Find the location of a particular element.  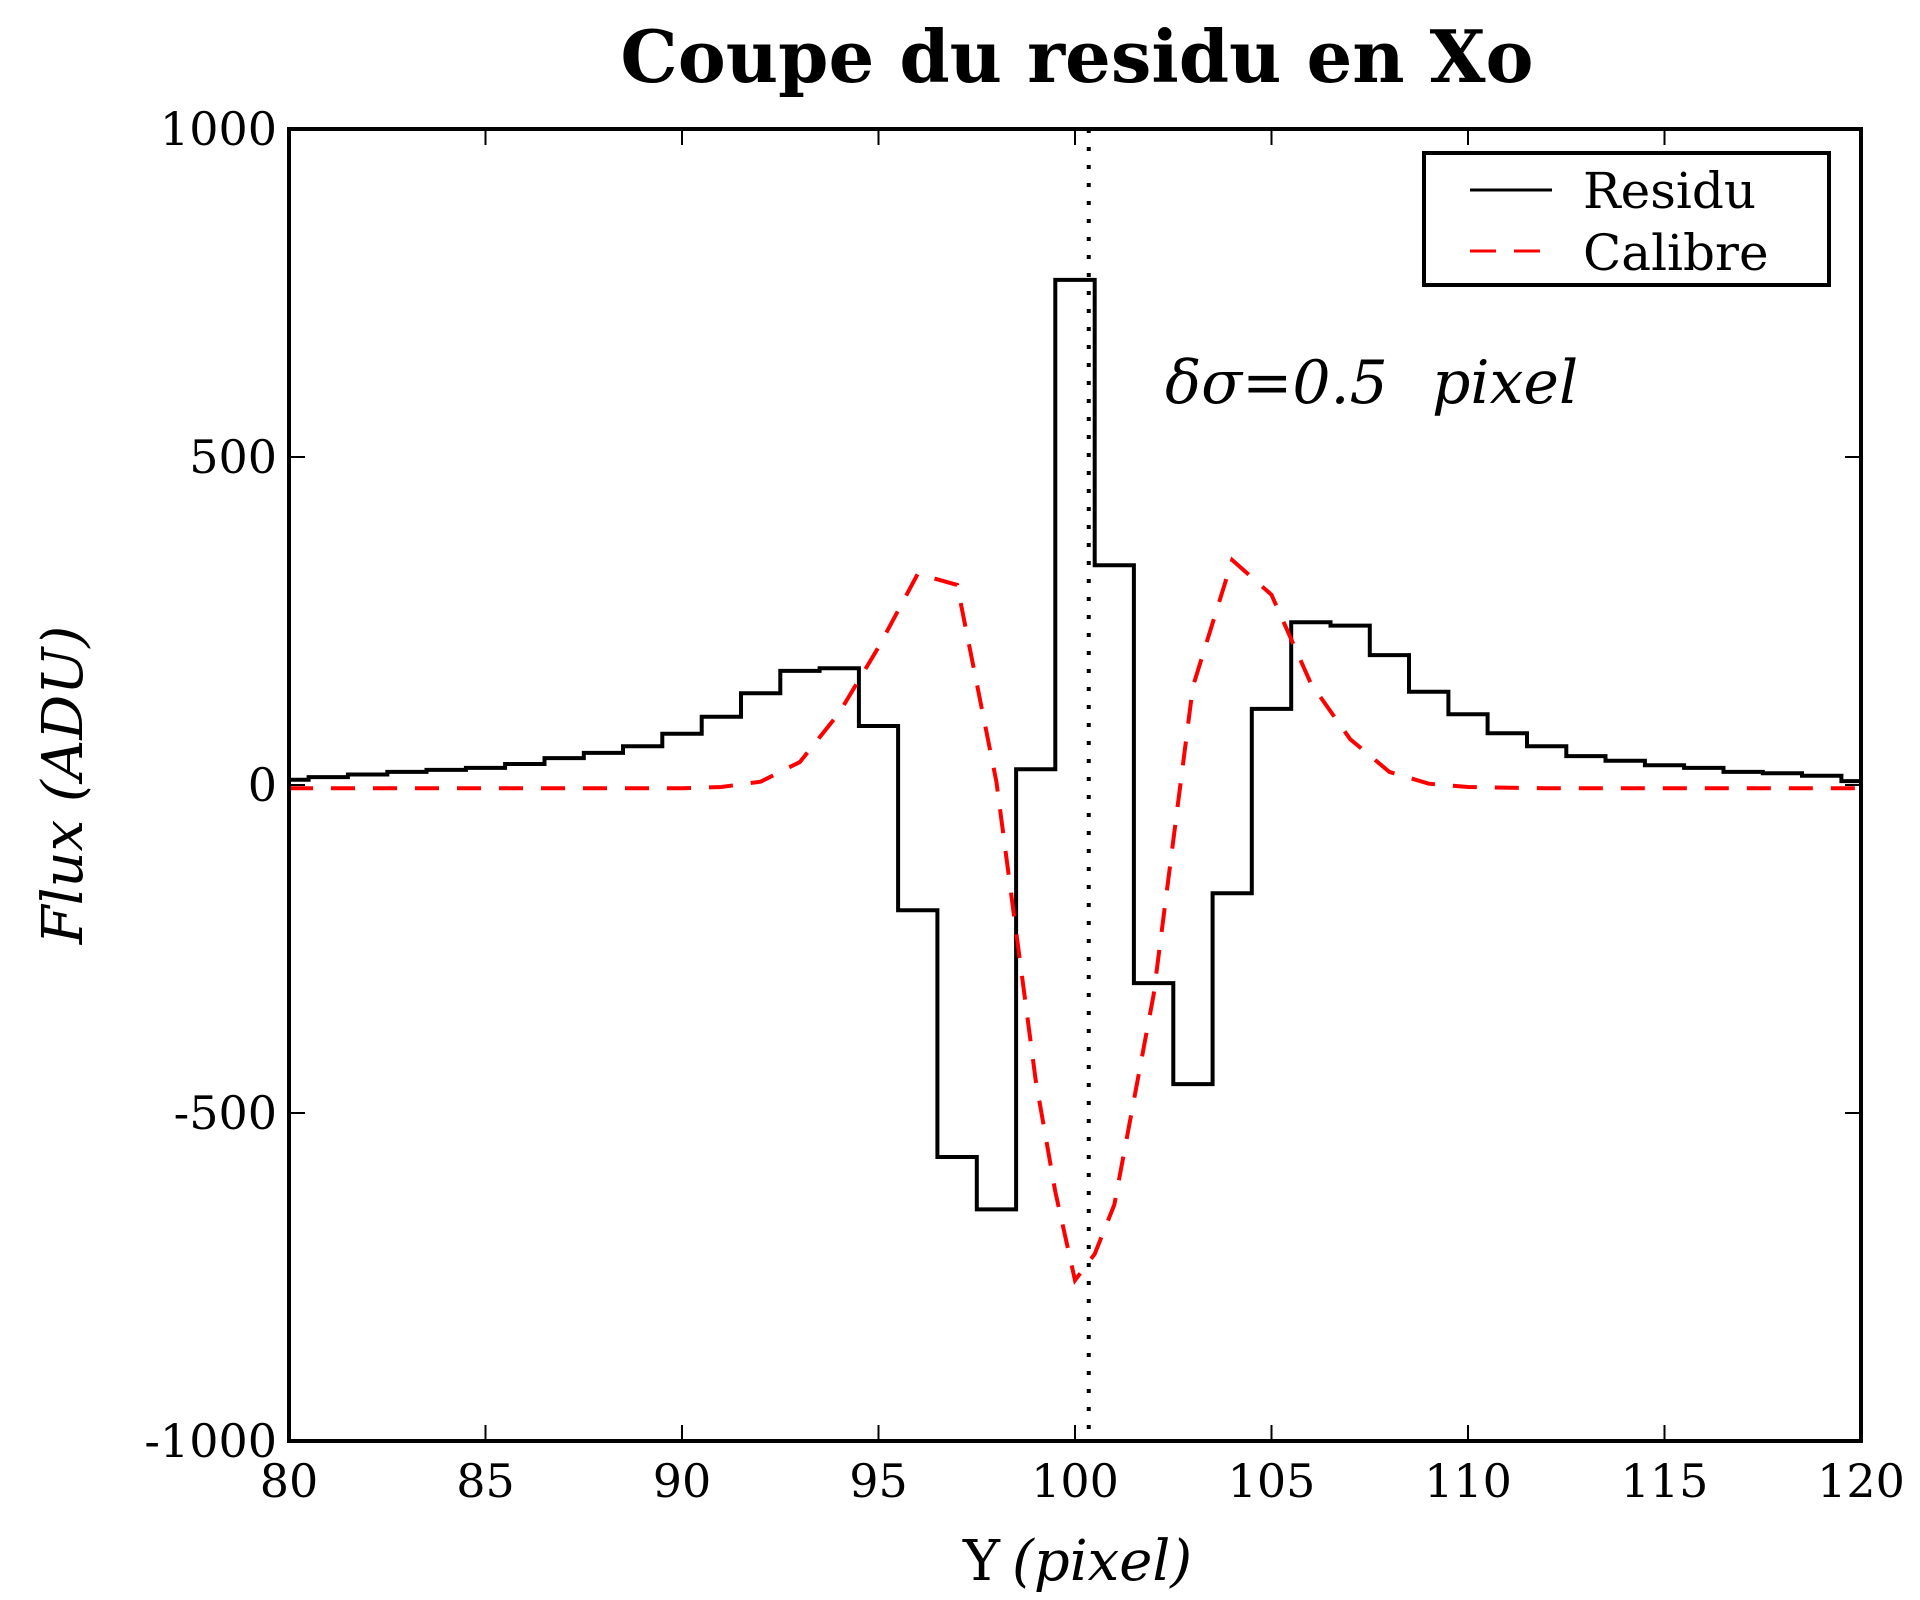

y-tick-label: -500 is located at coordinates (225, 1113).